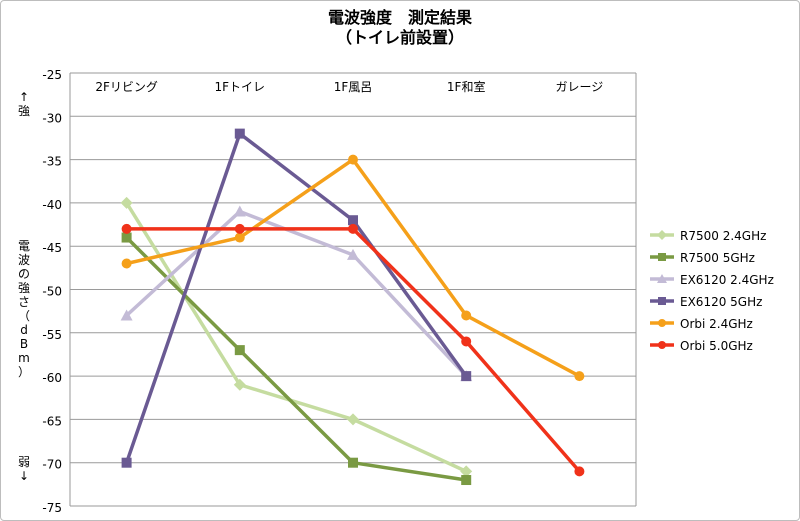  I want to click on y-label-char: d, so click(24, 330).